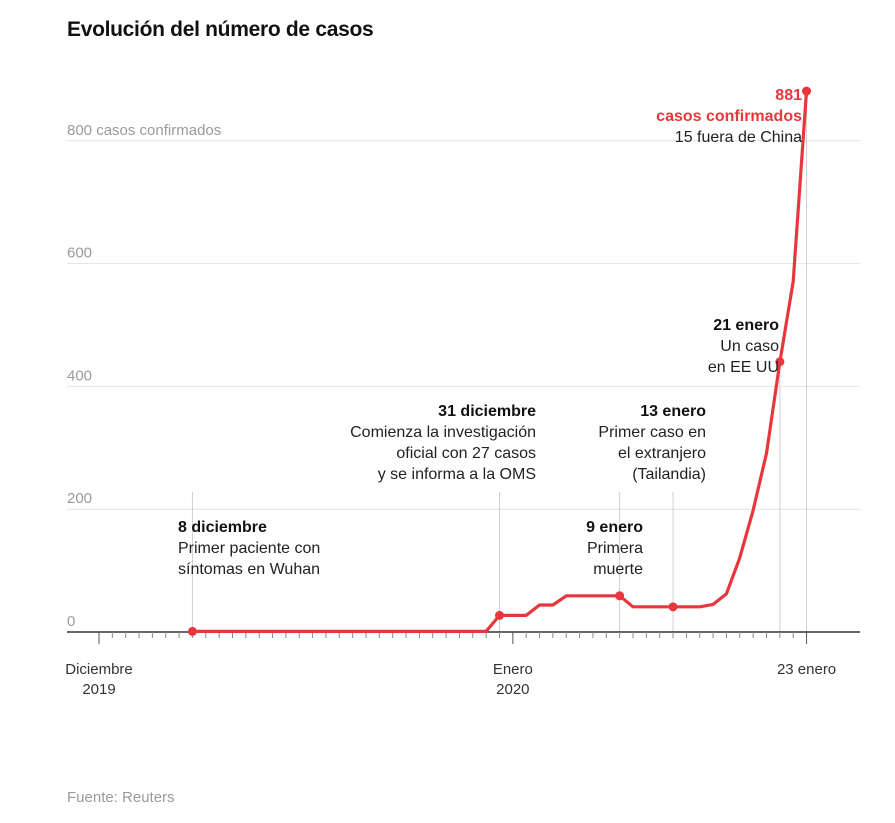  What do you see at coordinates (662, 453) in the screenshot?
I see `annotation-line: el extranjero` at bounding box center [662, 453].